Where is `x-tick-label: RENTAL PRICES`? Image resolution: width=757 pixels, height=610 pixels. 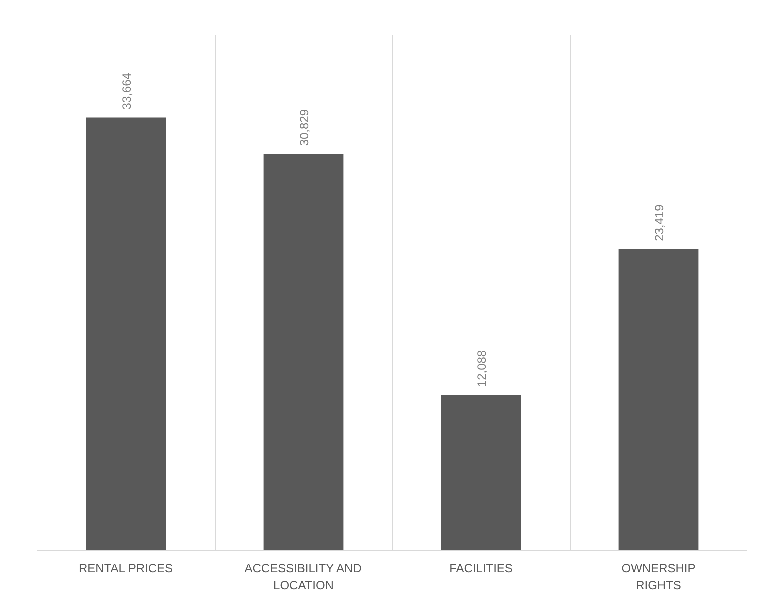
x-tick-label: RENTAL PRICES is located at coordinates (126, 569).